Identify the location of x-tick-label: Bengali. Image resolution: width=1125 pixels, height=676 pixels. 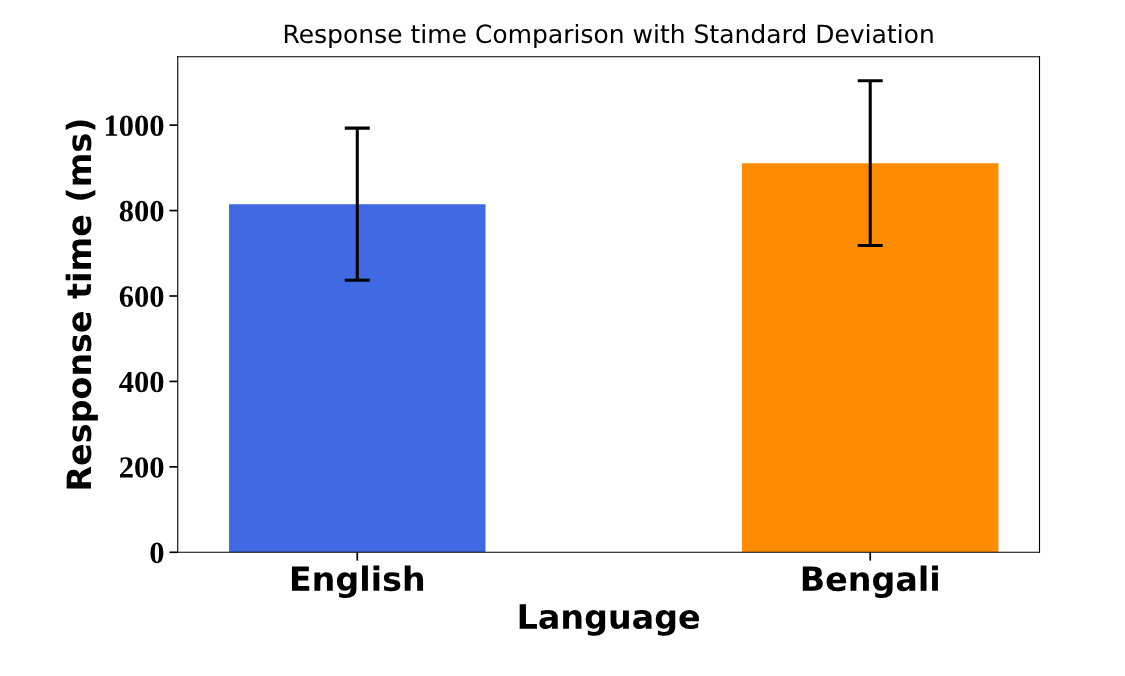
(870, 582).